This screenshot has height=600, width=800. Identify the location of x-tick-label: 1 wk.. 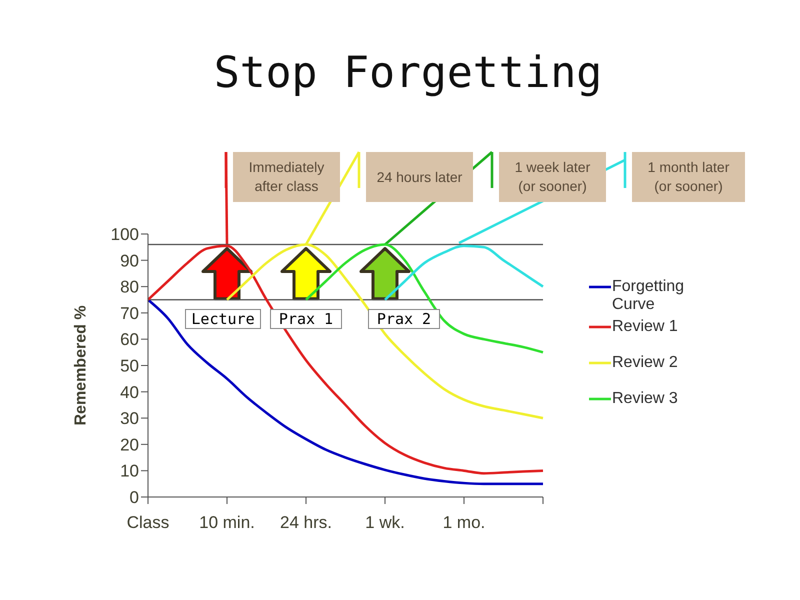
(385, 522).